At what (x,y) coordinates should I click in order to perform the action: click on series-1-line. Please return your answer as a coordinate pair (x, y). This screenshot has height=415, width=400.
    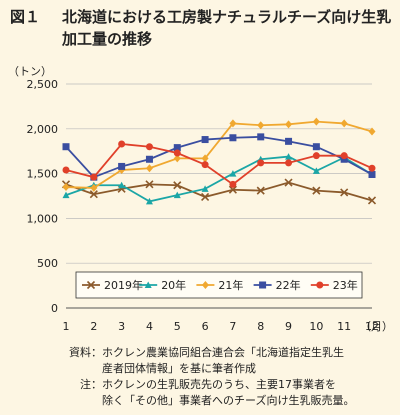
    Looking at the image, I should click on (219, 191).